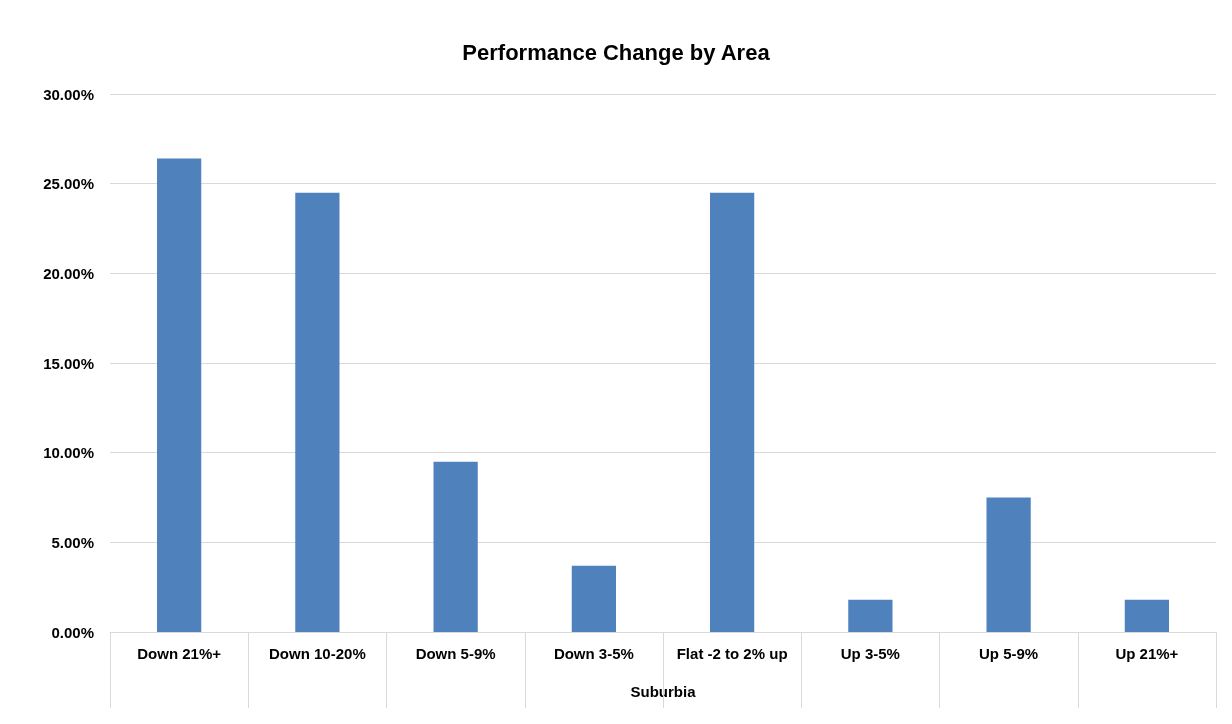 The width and height of the screenshot is (1232, 724). I want to click on y-tick-label: 30.00%, so click(68, 94).